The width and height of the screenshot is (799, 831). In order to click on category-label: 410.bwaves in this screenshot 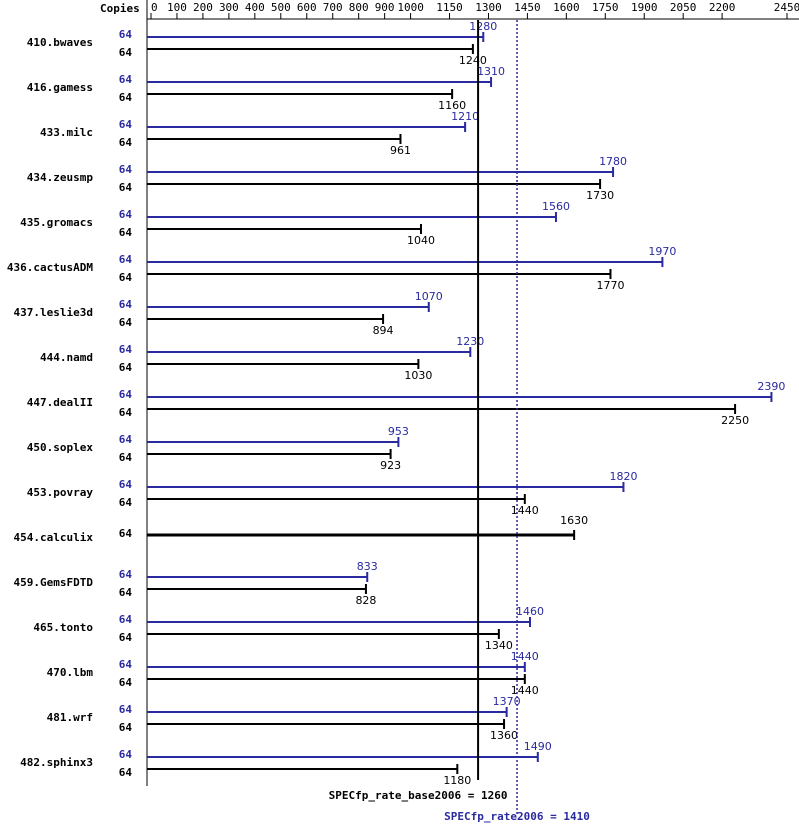, I will do `click(60, 42)`.